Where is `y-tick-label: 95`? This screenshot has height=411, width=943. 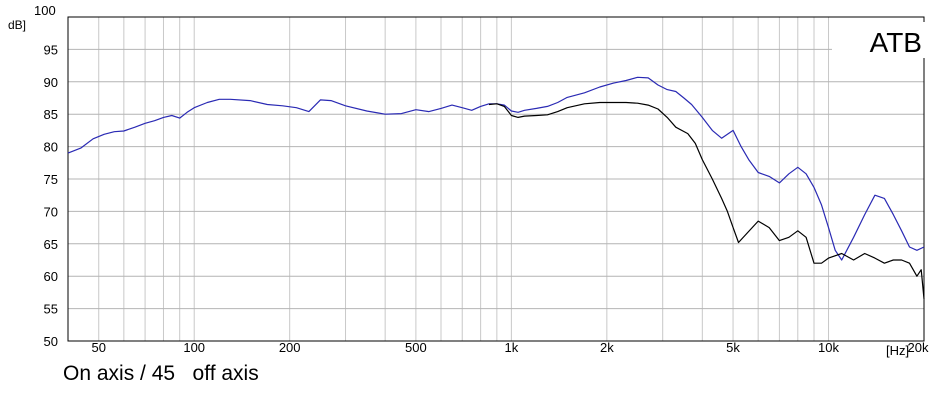
y-tick-label: 95 is located at coordinates (51, 49).